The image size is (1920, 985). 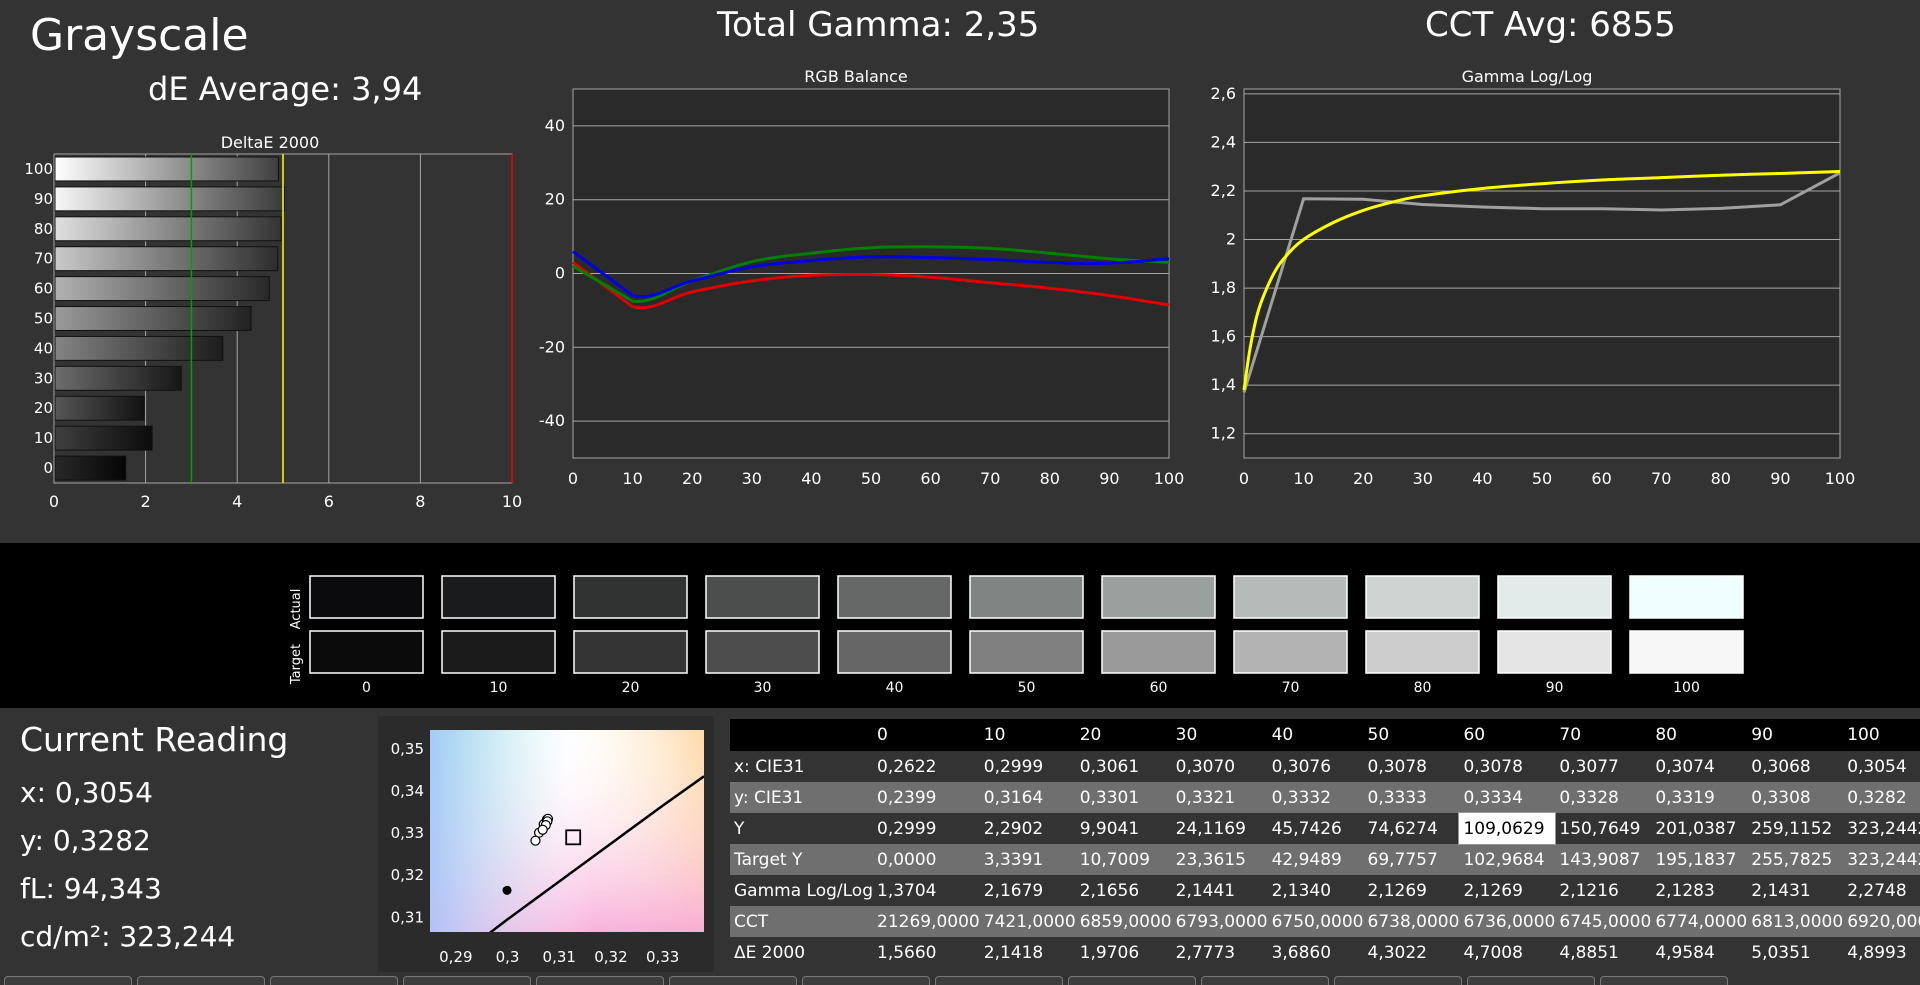 What do you see at coordinates (1411, 797) in the screenshot?
I see `table-cell: 0,3333` at bounding box center [1411, 797].